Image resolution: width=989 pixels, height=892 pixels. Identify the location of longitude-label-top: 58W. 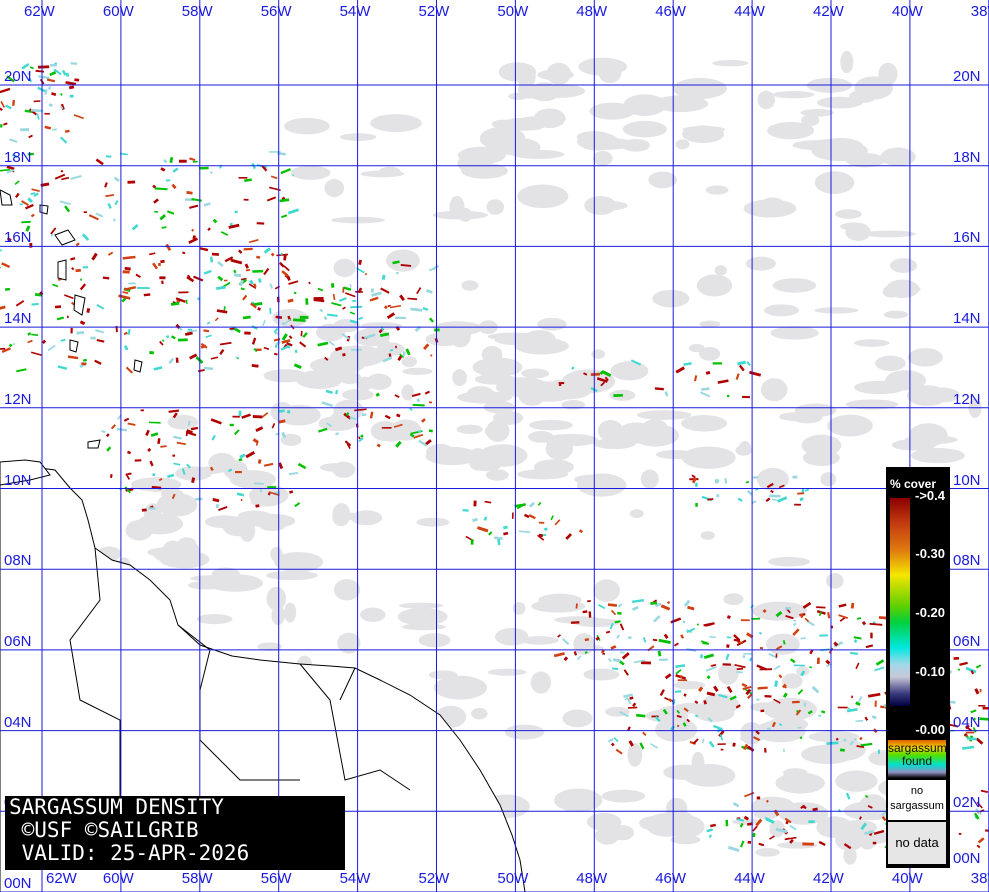
(197, 11).